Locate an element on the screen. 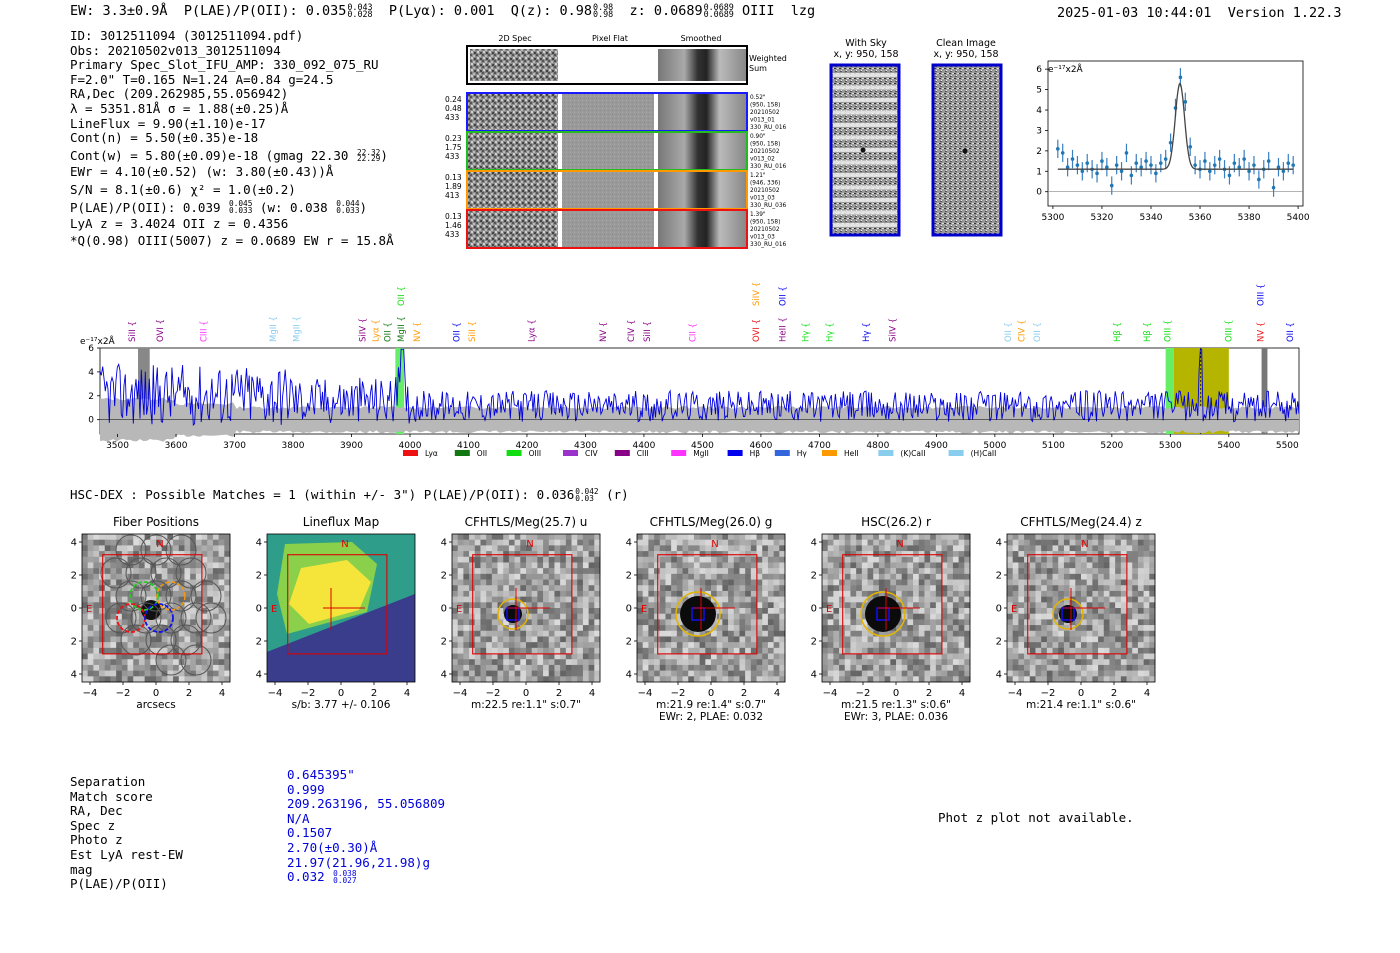  timestamp: 2025-01-03 10:44:01 is located at coordinates (1134, 13).